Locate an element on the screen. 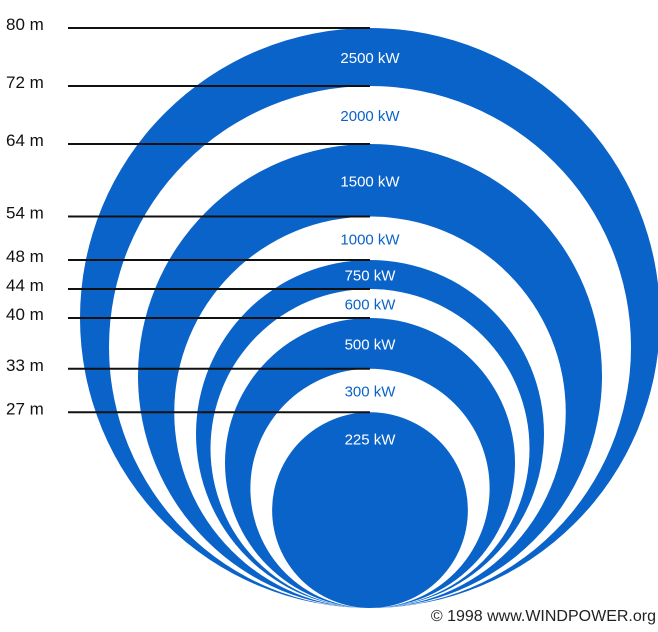  power-label-2000kW: 2000 kW is located at coordinates (370, 116).